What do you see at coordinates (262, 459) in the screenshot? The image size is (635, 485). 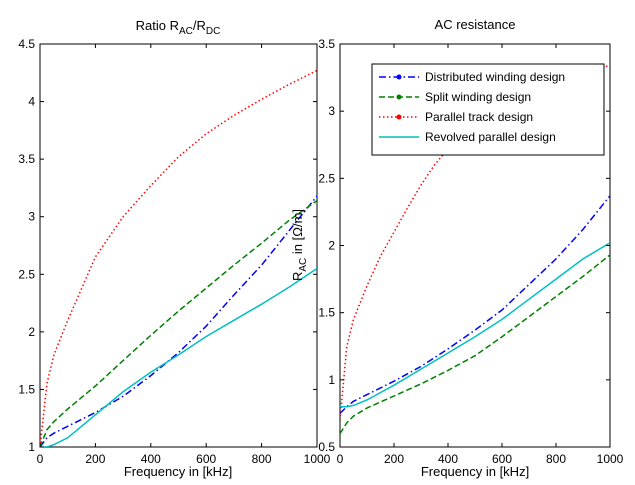 I see `ratio-xtick-label: 800` at bounding box center [262, 459].